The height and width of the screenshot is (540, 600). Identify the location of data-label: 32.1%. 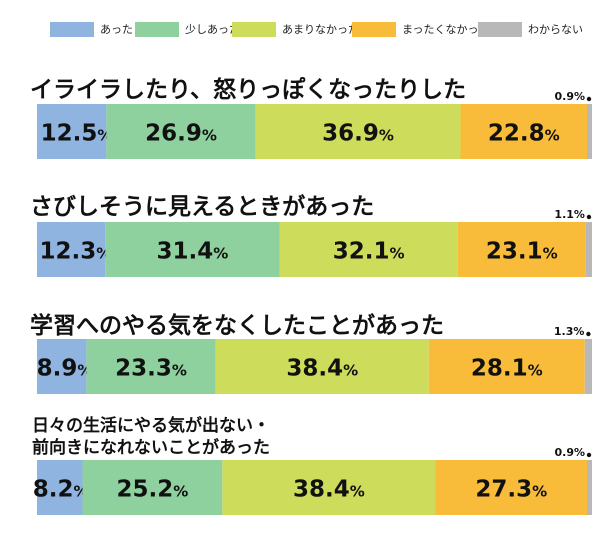
(369, 252).